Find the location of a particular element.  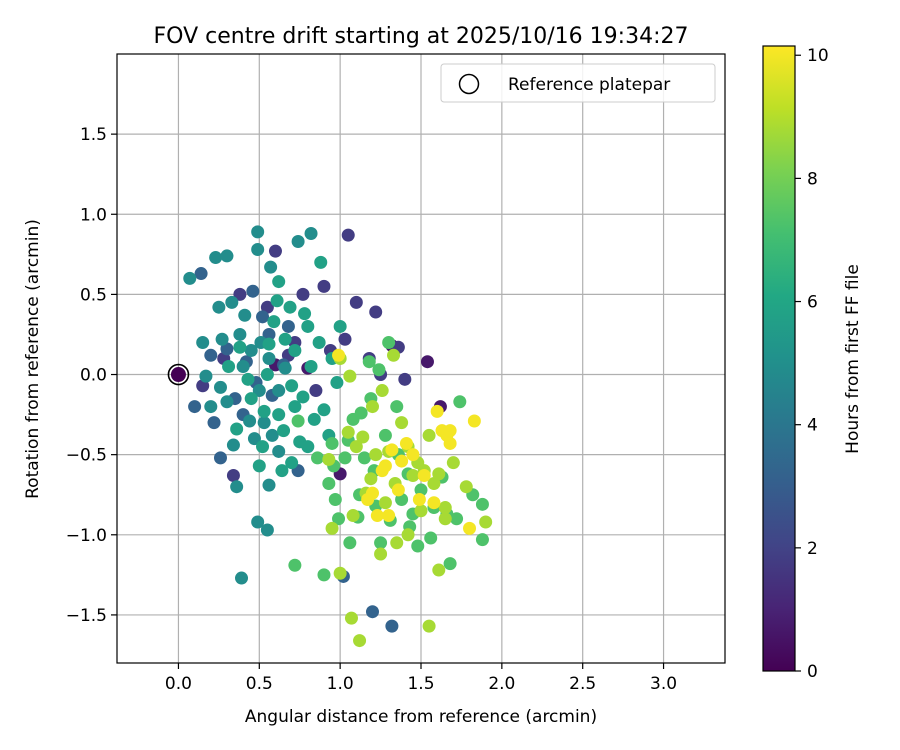

colorbar-tick-label: 2 is located at coordinates (812, 549).